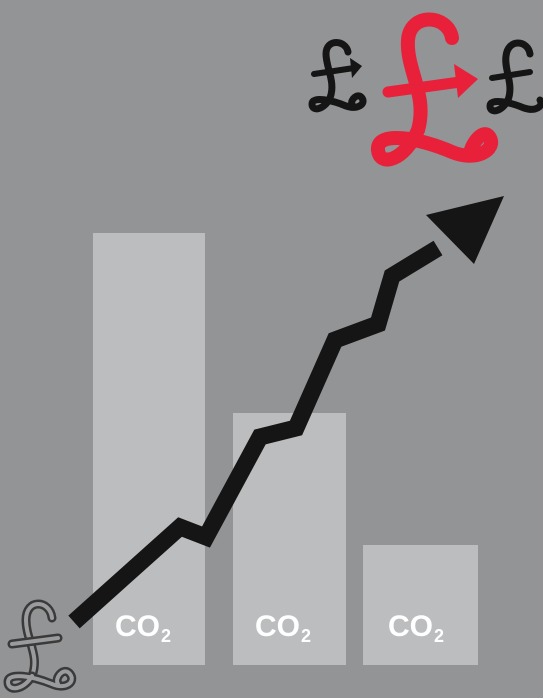  I want to click on red-pound-icon, so click(434, 89).